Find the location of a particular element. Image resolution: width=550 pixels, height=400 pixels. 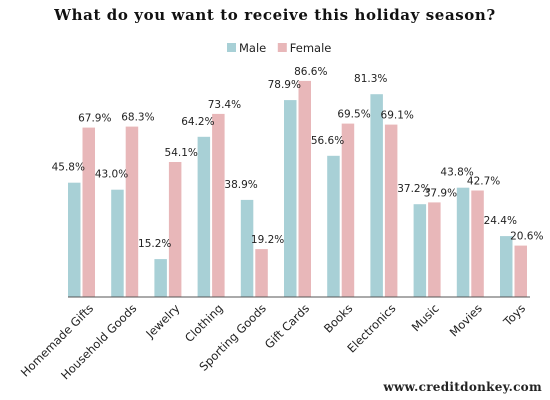

value-label-female-3: 73.4% is located at coordinates (224, 105).